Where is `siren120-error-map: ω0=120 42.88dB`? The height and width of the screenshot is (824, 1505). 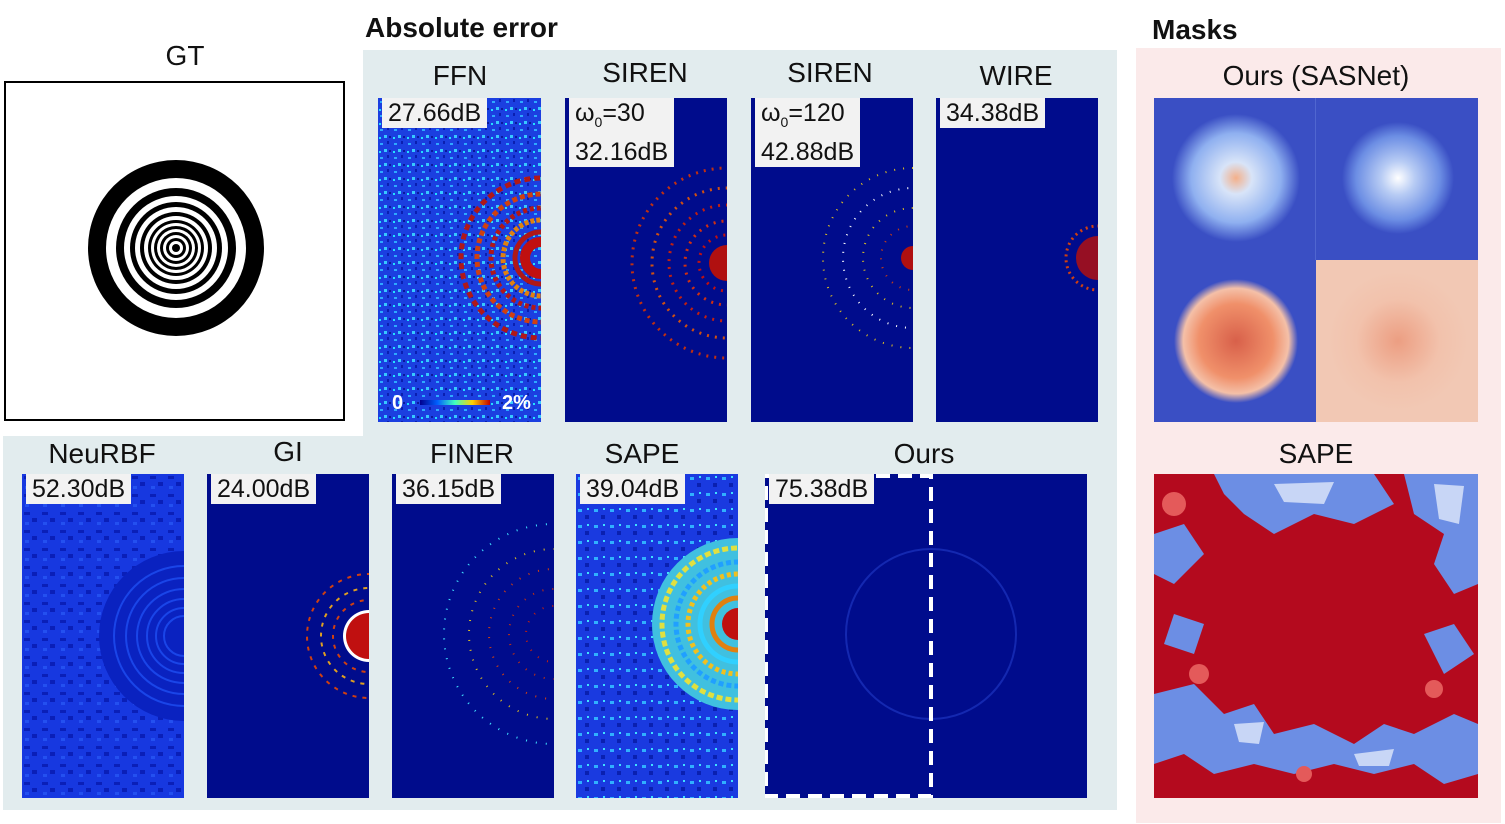
siren120-error-map: ω0=120 42.88dB is located at coordinates (832, 260).